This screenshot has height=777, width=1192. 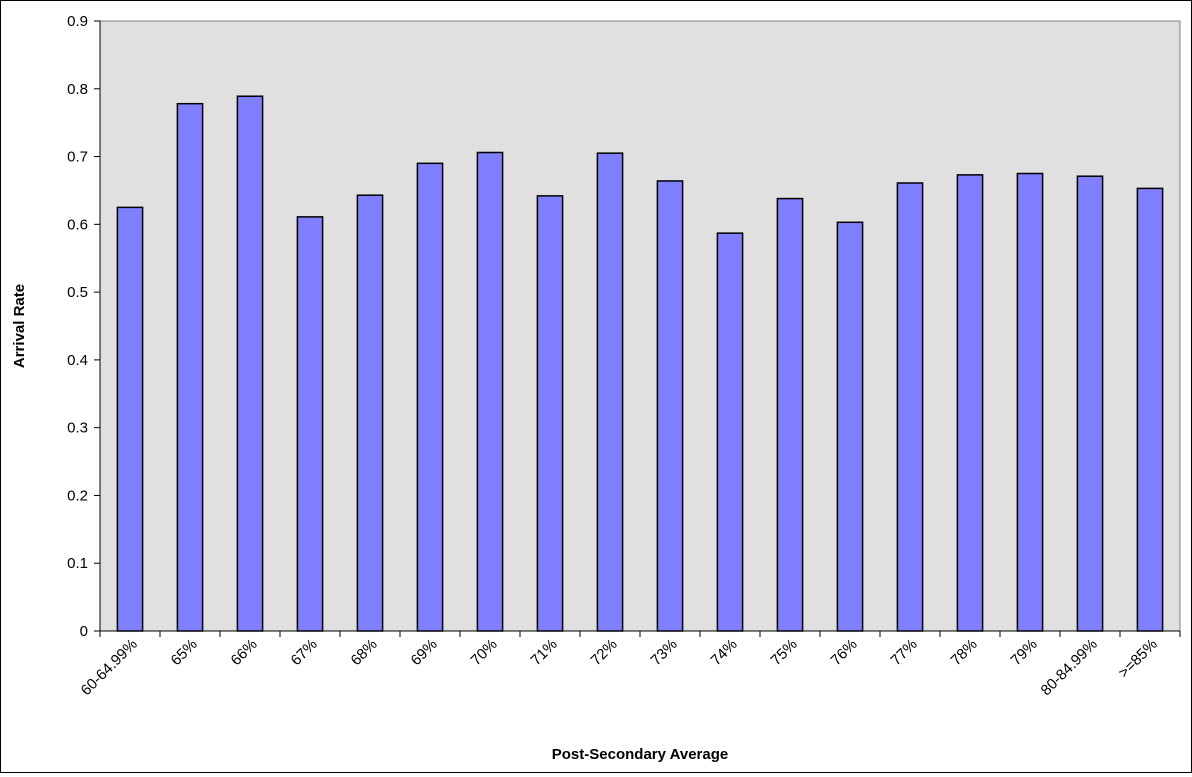 I want to click on x-tick-label-1: 65%, so click(x=184, y=652).